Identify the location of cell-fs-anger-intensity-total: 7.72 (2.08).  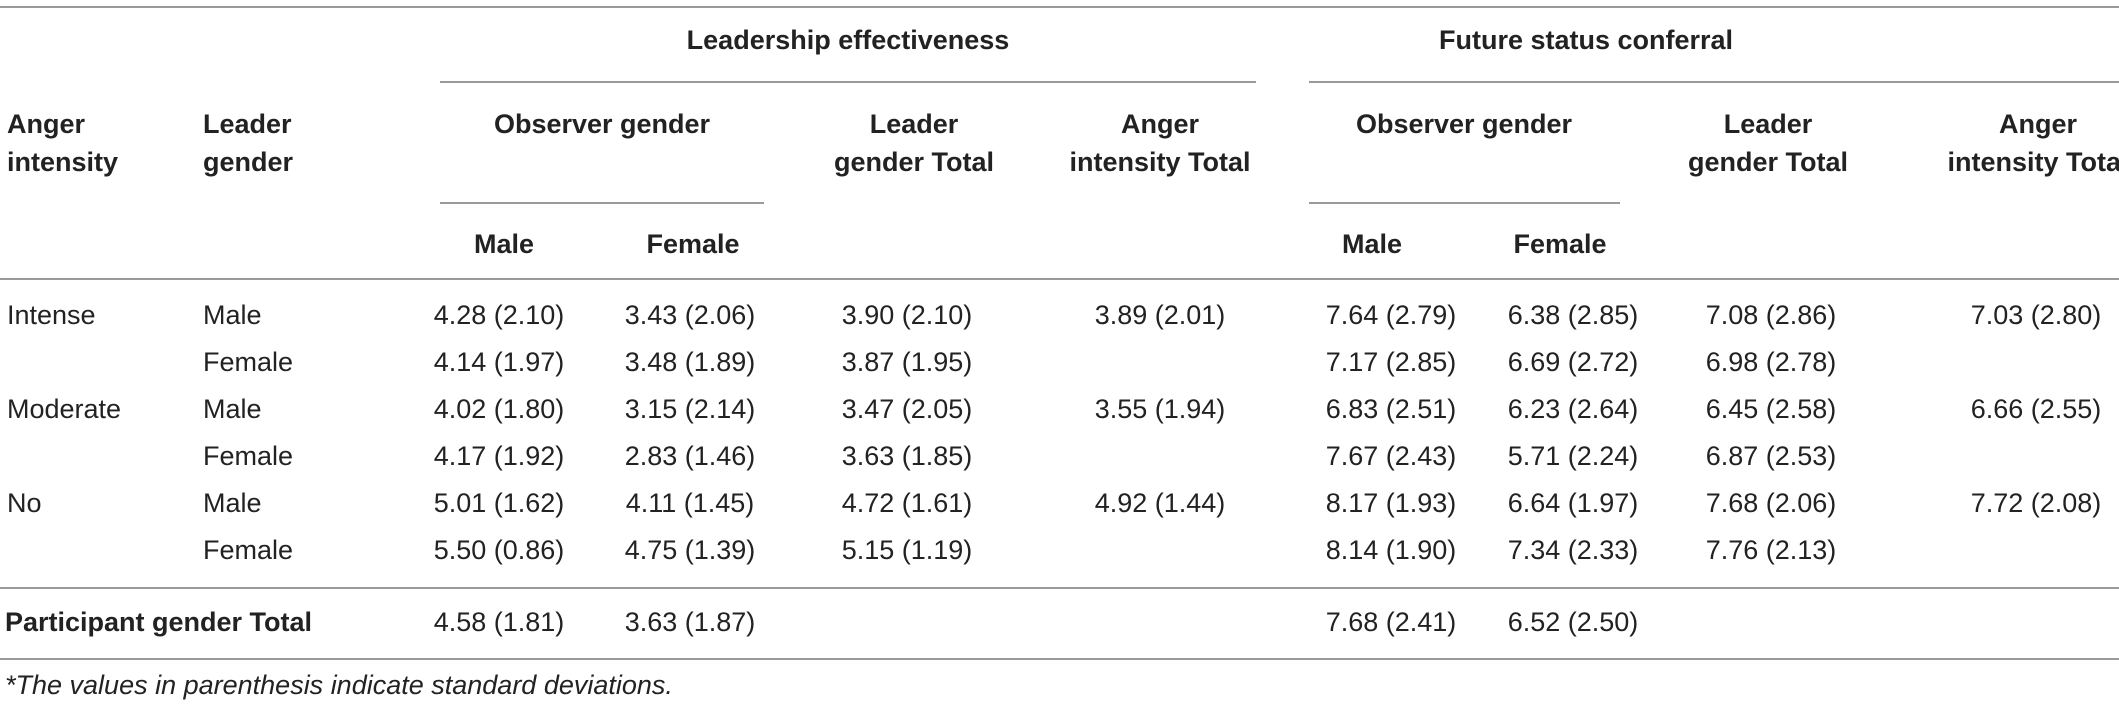
(2036, 503).